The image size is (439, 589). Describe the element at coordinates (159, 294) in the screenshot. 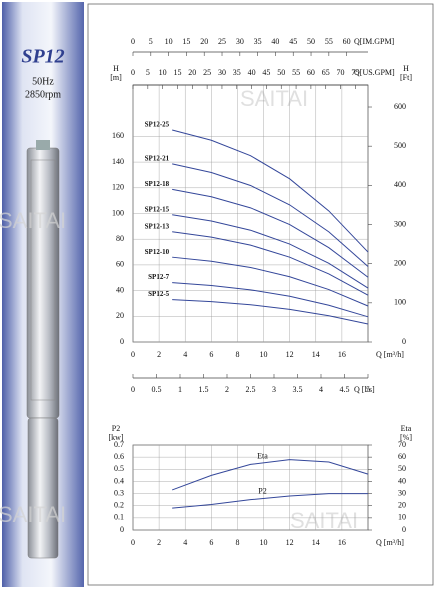

I see `series-label: SP12-5` at that location.